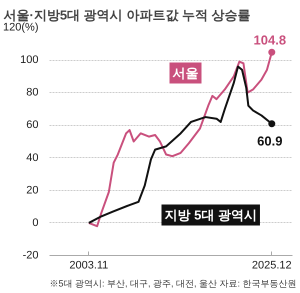 The image size is (300, 293). What do you see at coordinates (32, 125) in the screenshot?
I see `y-tick-label: 60` at bounding box center [32, 125].